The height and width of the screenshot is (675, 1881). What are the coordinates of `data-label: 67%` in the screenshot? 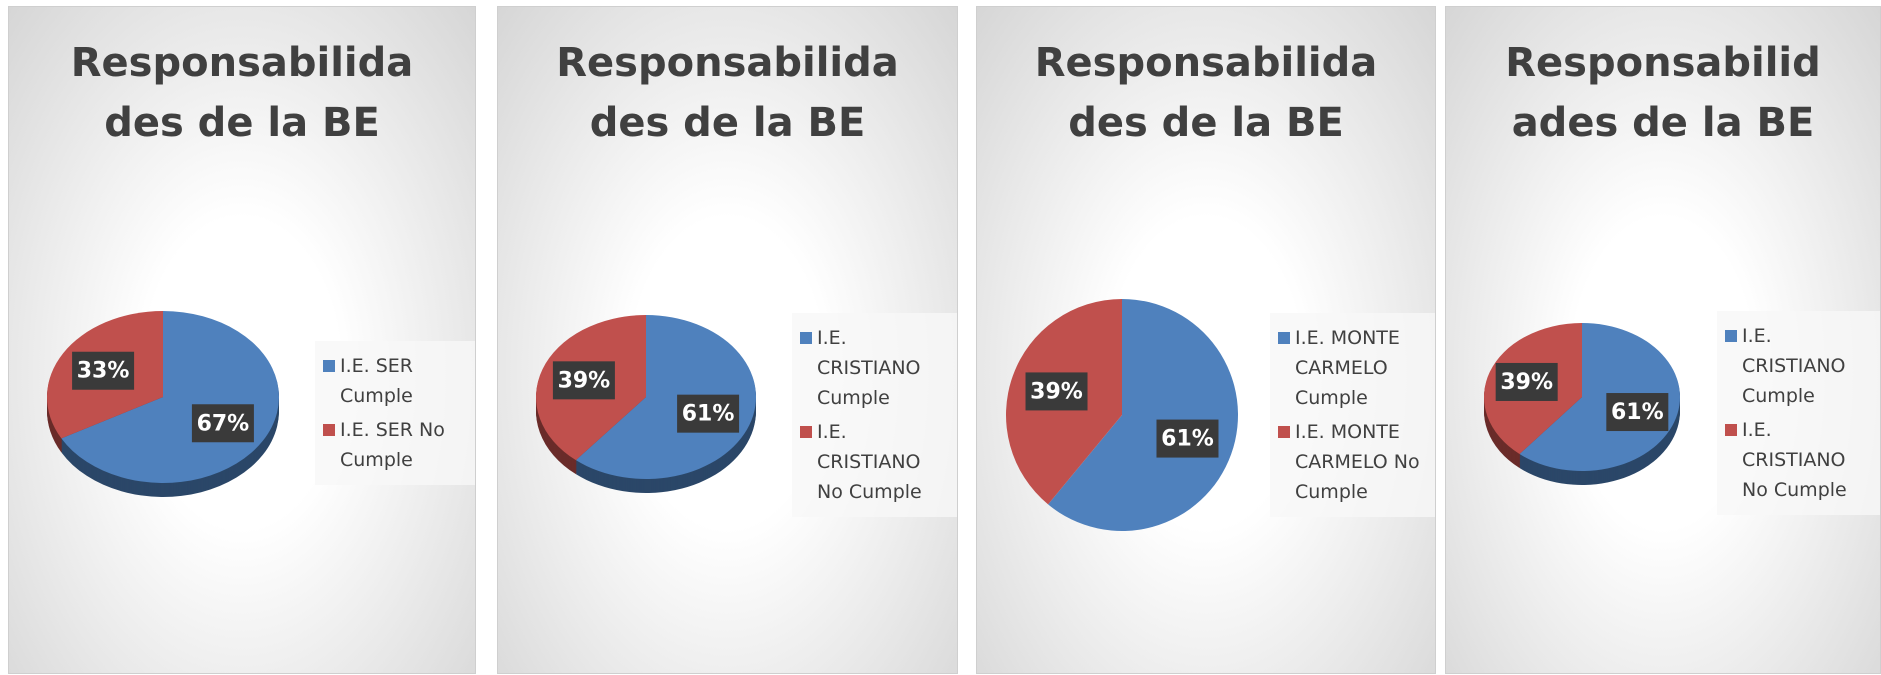 It's located at (223, 423).